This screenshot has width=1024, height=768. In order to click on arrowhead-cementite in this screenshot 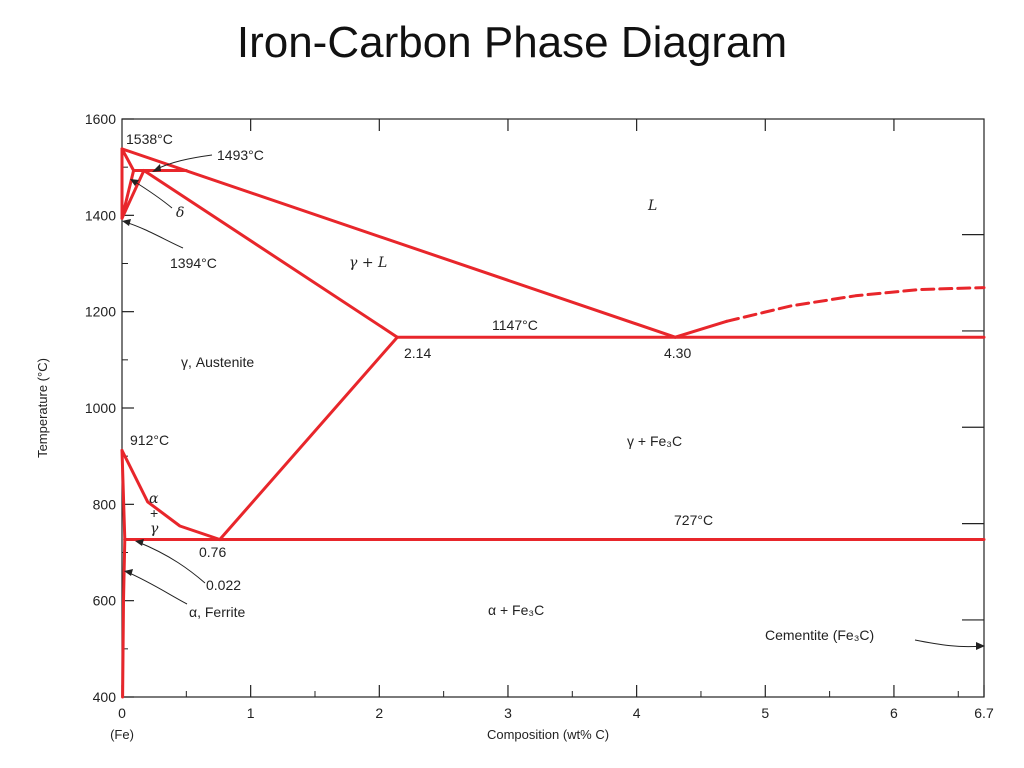, I will do `click(980, 646)`.